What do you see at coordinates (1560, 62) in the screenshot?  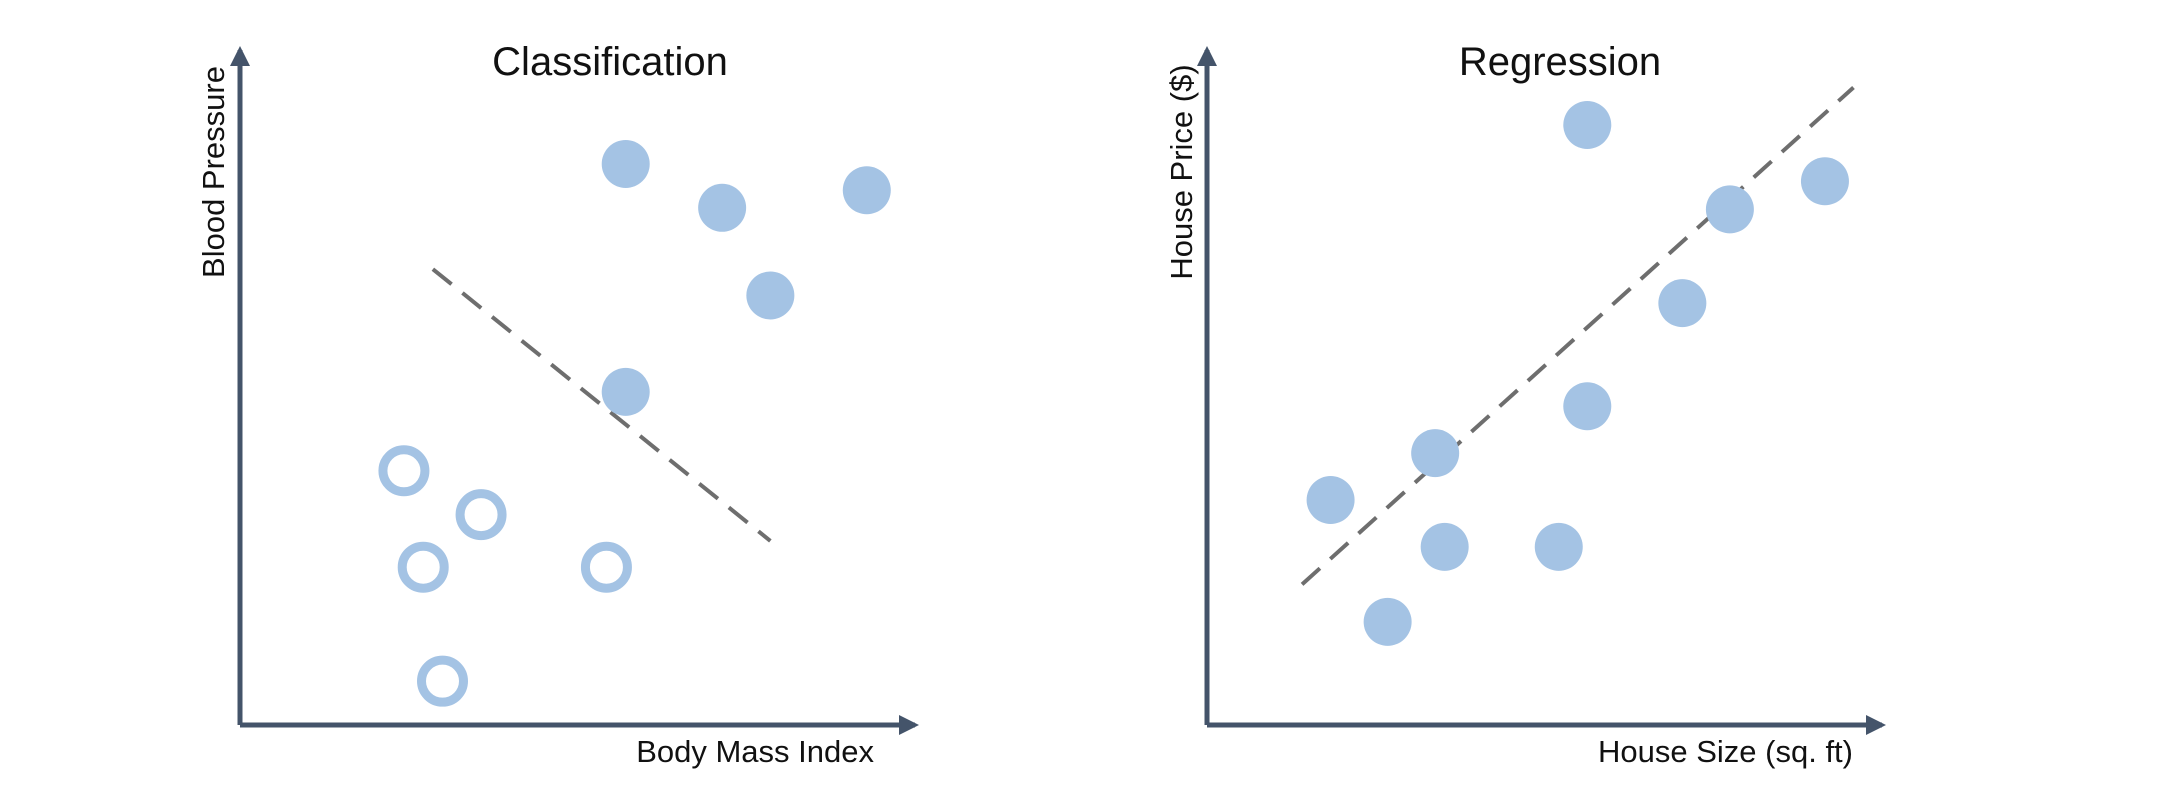 I see `regression-title: Regression` at bounding box center [1560, 62].